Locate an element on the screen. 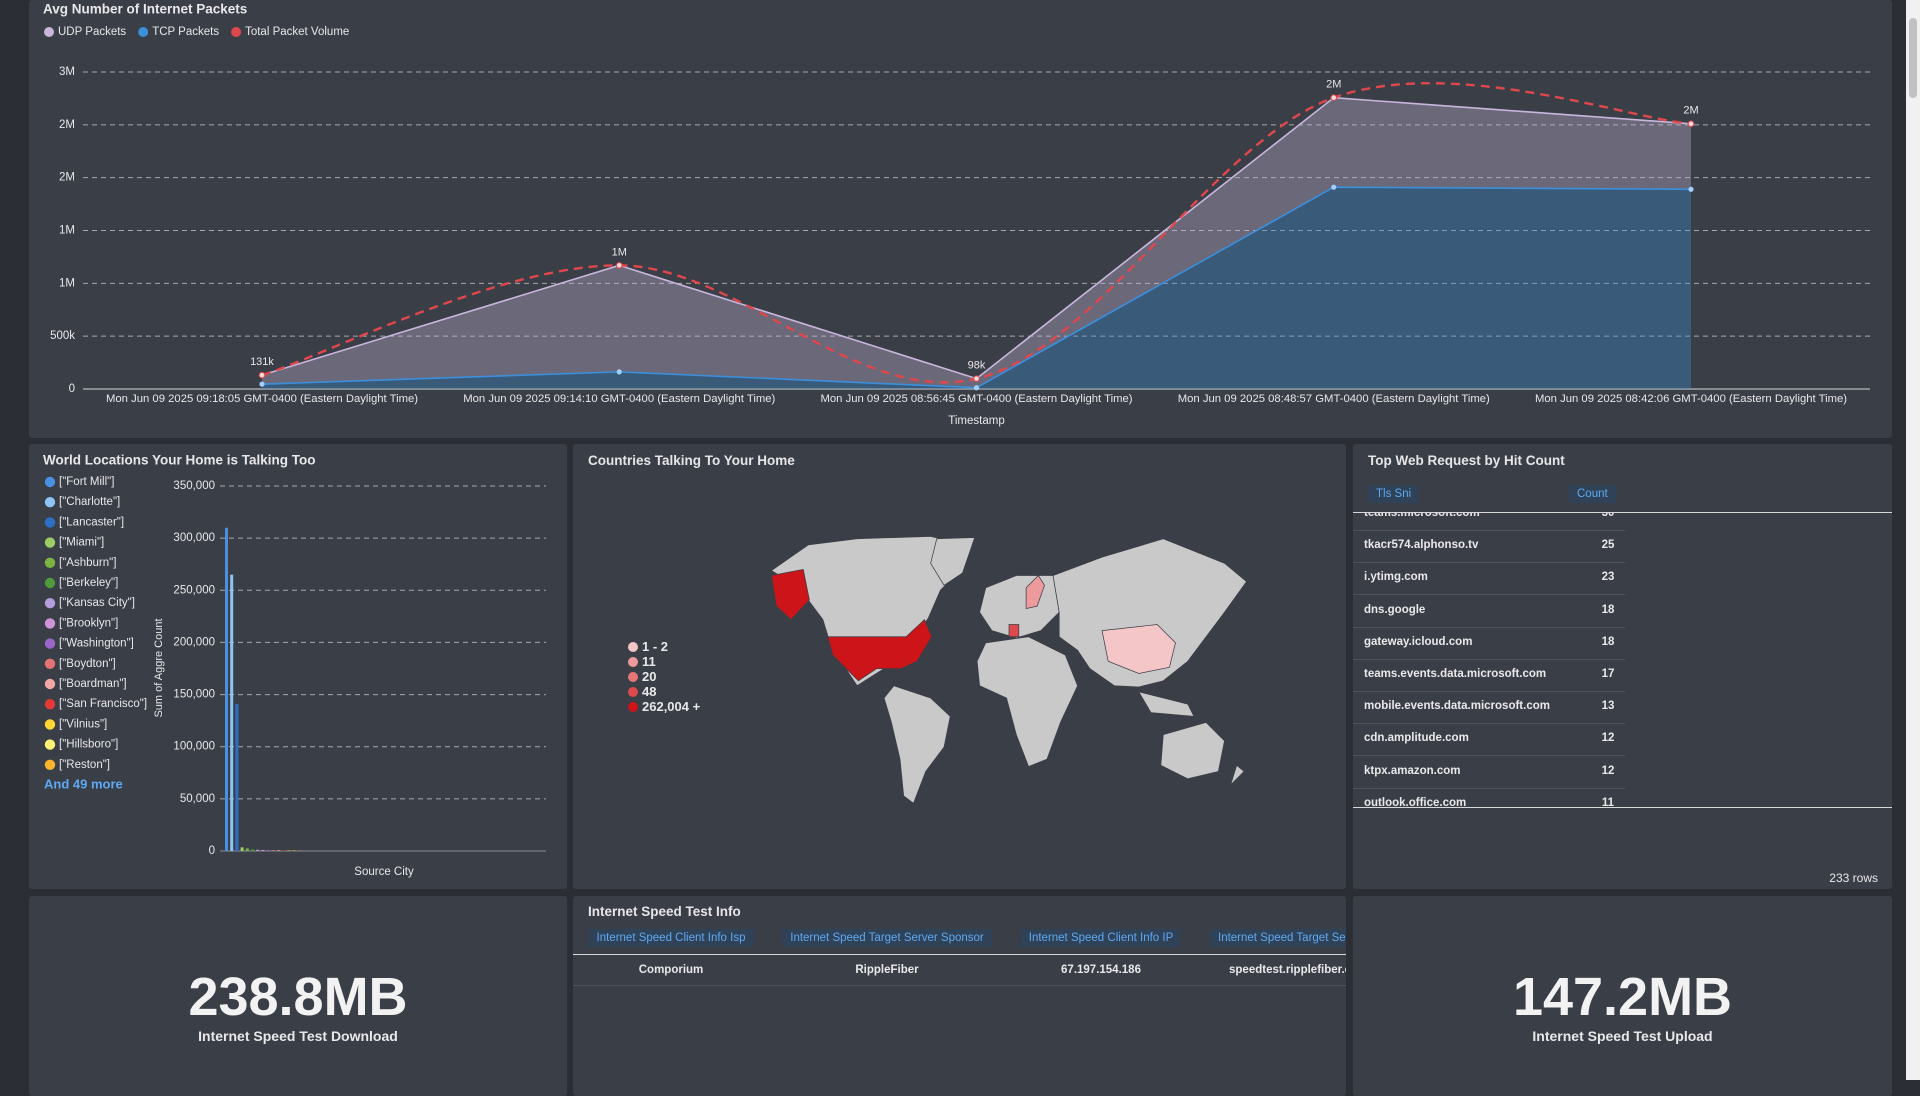  cell: Comporium is located at coordinates (671, 970).